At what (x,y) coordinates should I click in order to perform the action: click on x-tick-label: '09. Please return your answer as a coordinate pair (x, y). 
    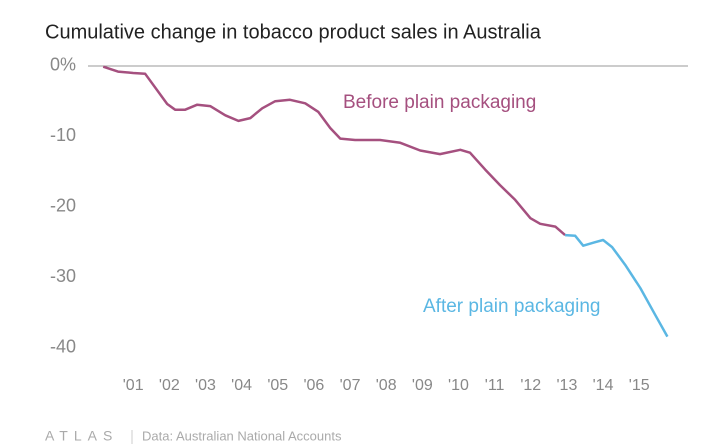
    Looking at the image, I should click on (422, 385).